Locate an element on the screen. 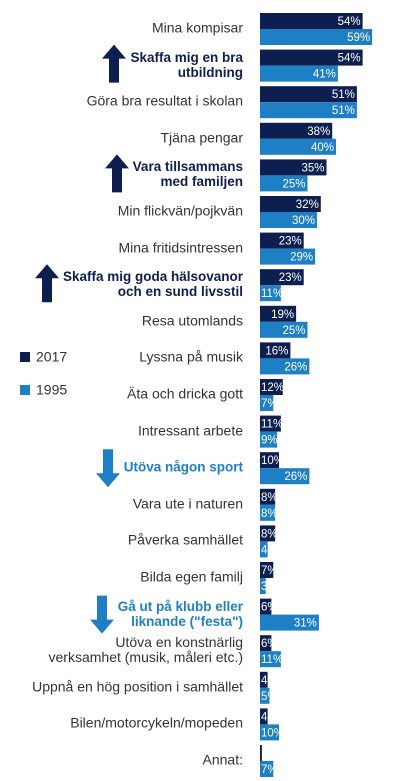 This screenshot has height=781, width=420. category-label: Göra bra resultat i skolan is located at coordinates (164, 100).